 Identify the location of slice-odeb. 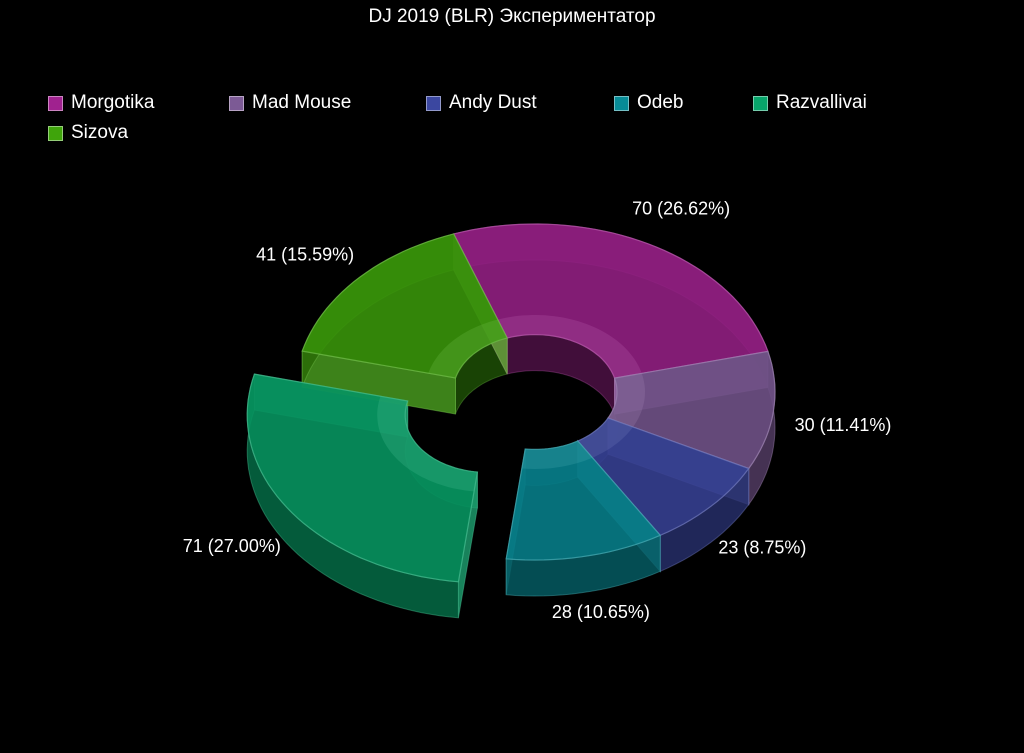
(583, 500).